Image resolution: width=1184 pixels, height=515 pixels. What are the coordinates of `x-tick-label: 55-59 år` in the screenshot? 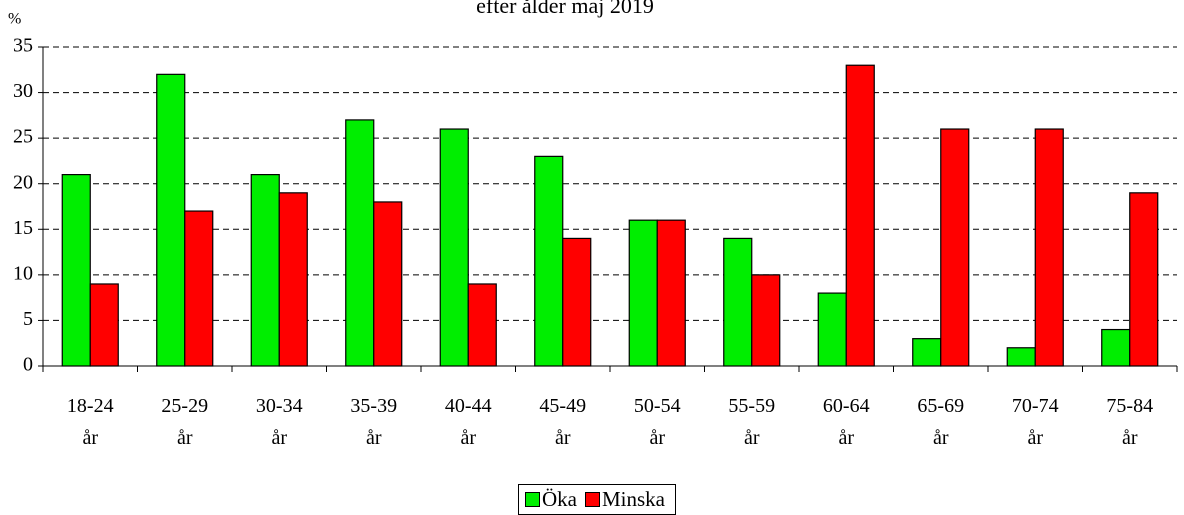 It's located at (752, 422).